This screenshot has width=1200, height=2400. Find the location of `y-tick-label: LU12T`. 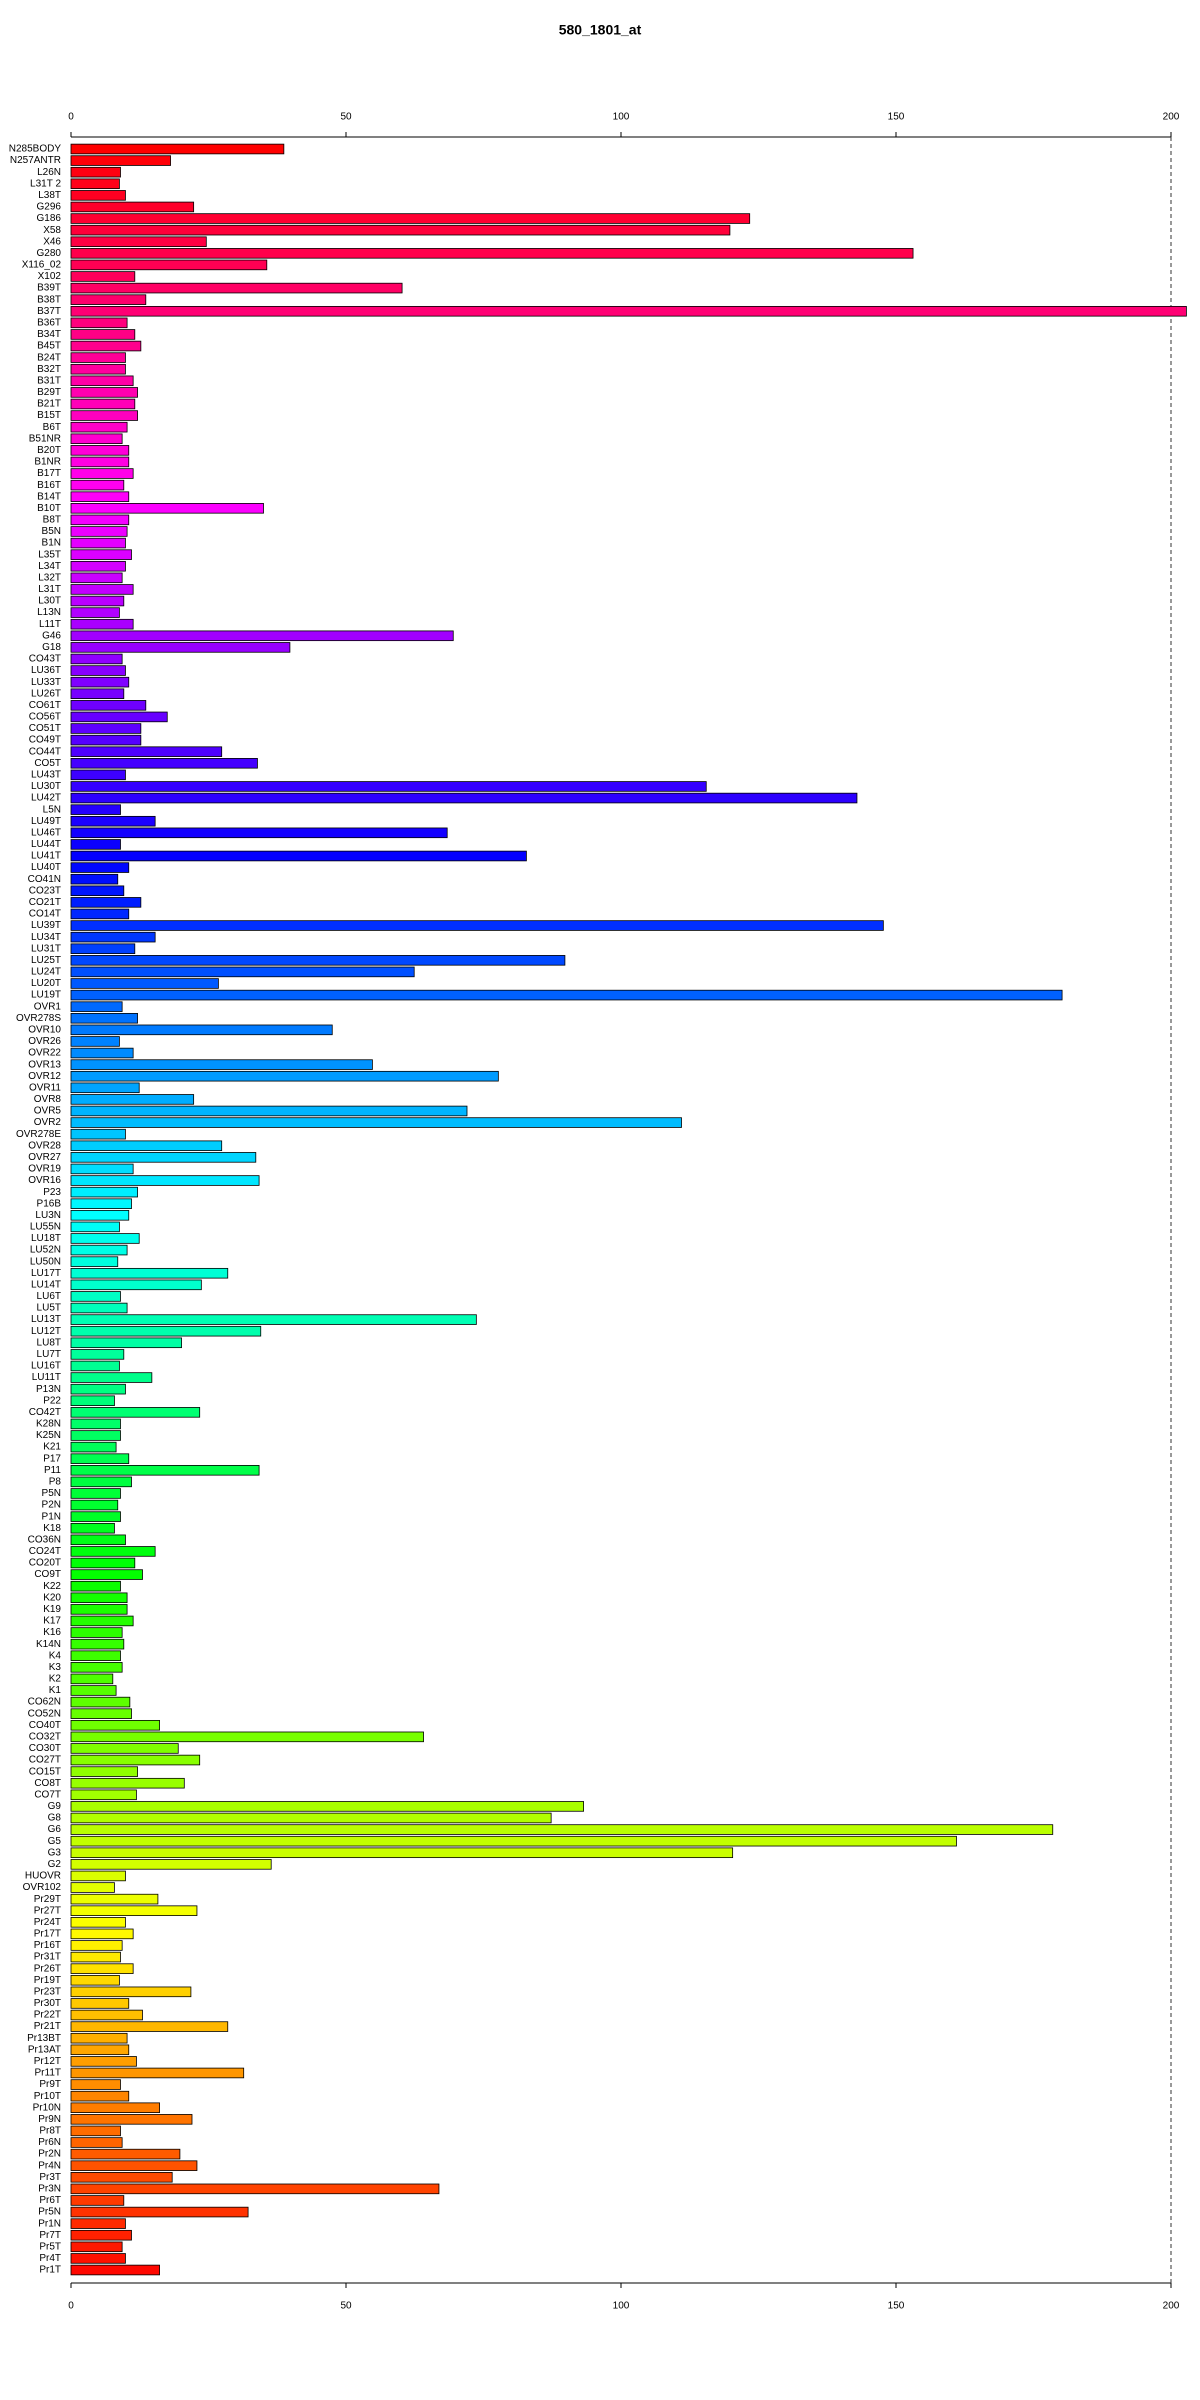

y-tick-label: LU12T is located at coordinates (46, 1331).